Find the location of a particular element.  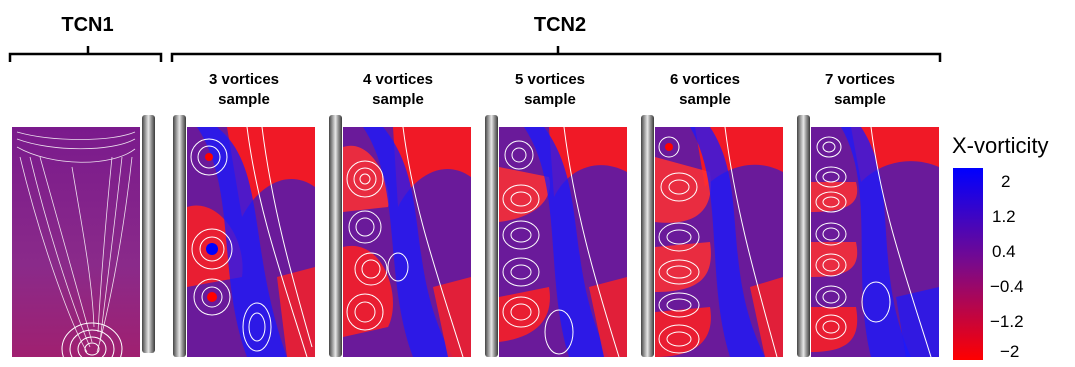

panel-title-line1: 4 vortices is located at coordinates (398, 79).